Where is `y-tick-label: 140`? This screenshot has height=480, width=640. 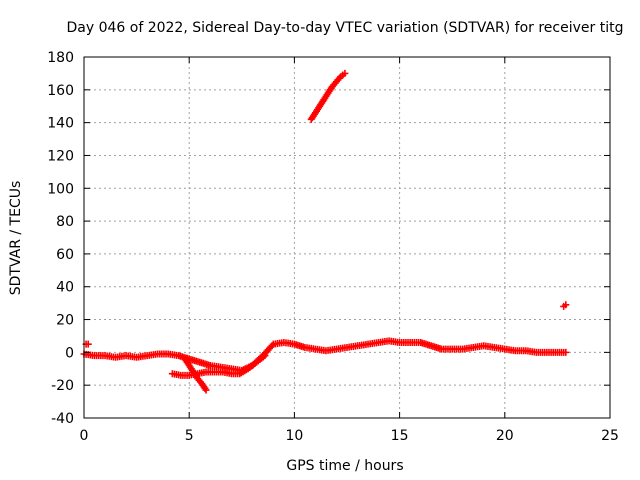 y-tick-label: 140 is located at coordinates (60, 124).